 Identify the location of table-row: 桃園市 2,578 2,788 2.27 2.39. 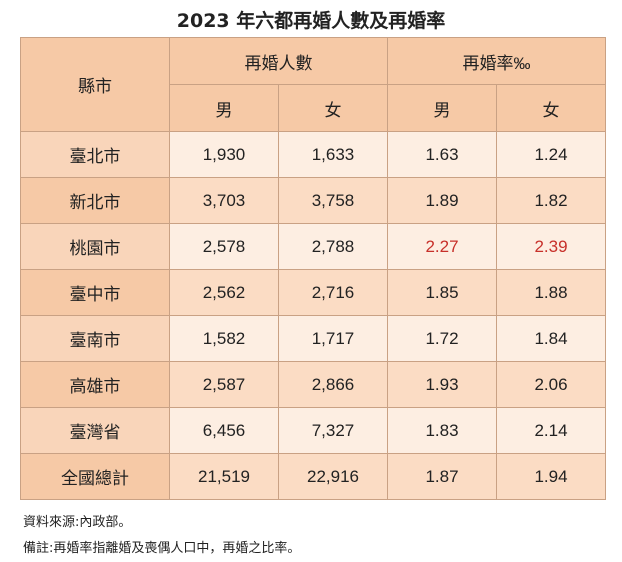
(313, 246).